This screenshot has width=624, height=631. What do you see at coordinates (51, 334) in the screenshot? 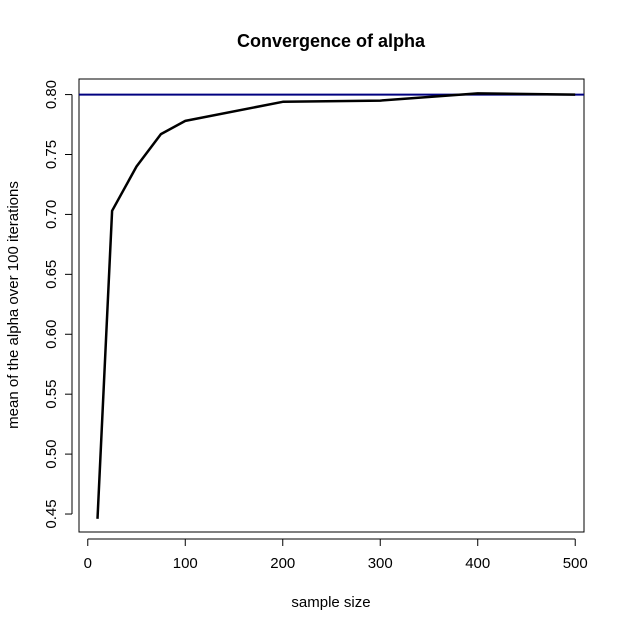
I see `y-tick-label: 0.60` at bounding box center [51, 334].